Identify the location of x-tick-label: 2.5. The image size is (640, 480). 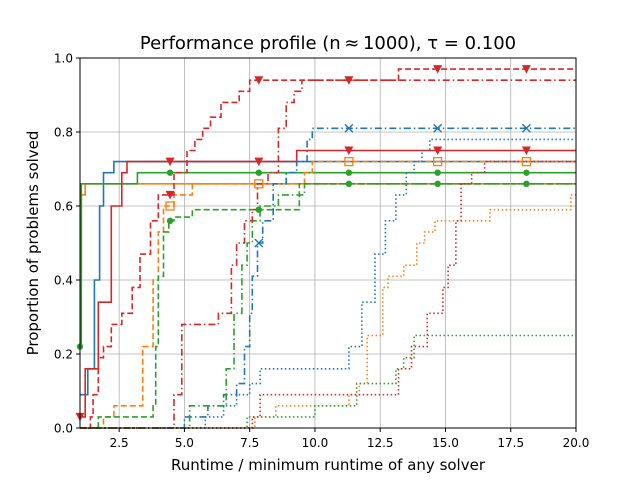
(119, 443).